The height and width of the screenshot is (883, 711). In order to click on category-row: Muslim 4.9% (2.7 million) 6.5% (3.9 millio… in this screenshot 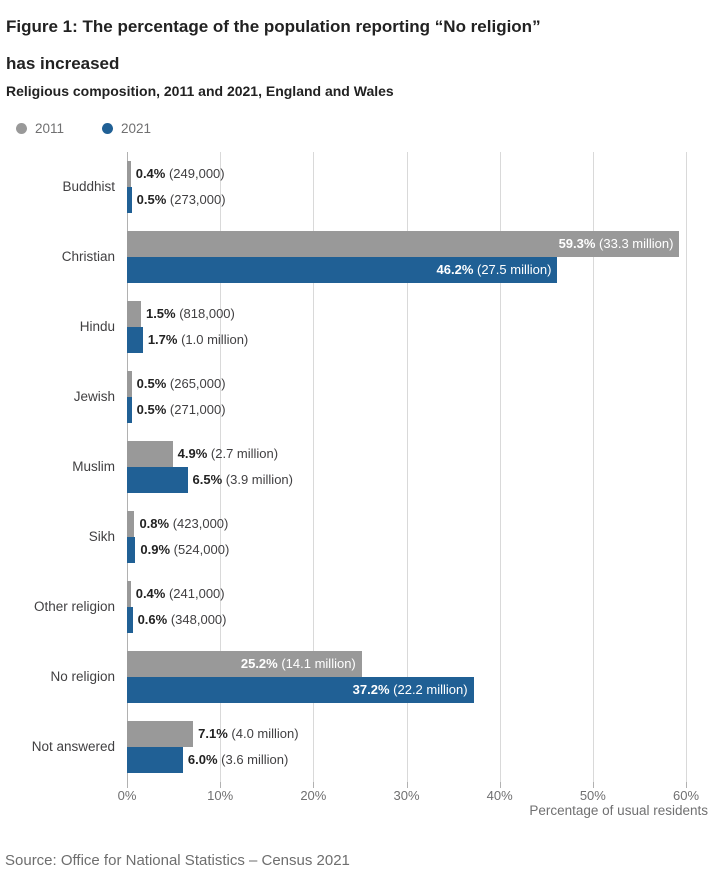, I will do `click(379, 467)`.